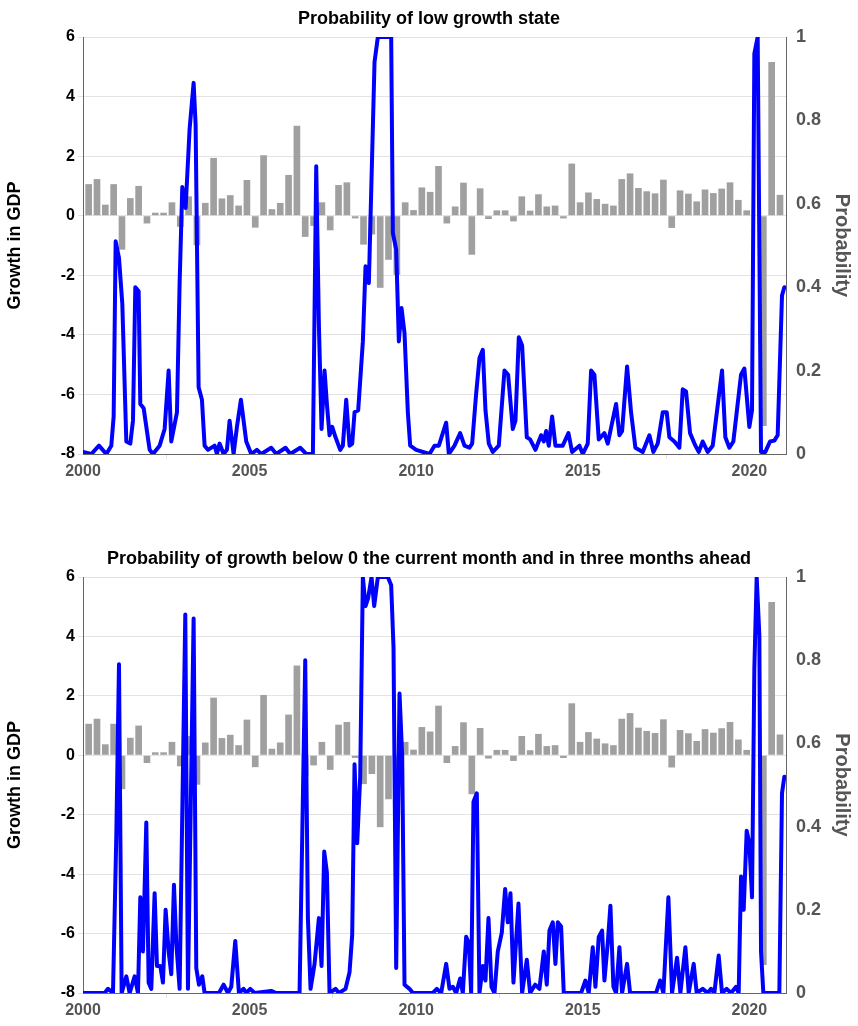  I want to click on y2-axis-title: Probability, so click(843, 246).